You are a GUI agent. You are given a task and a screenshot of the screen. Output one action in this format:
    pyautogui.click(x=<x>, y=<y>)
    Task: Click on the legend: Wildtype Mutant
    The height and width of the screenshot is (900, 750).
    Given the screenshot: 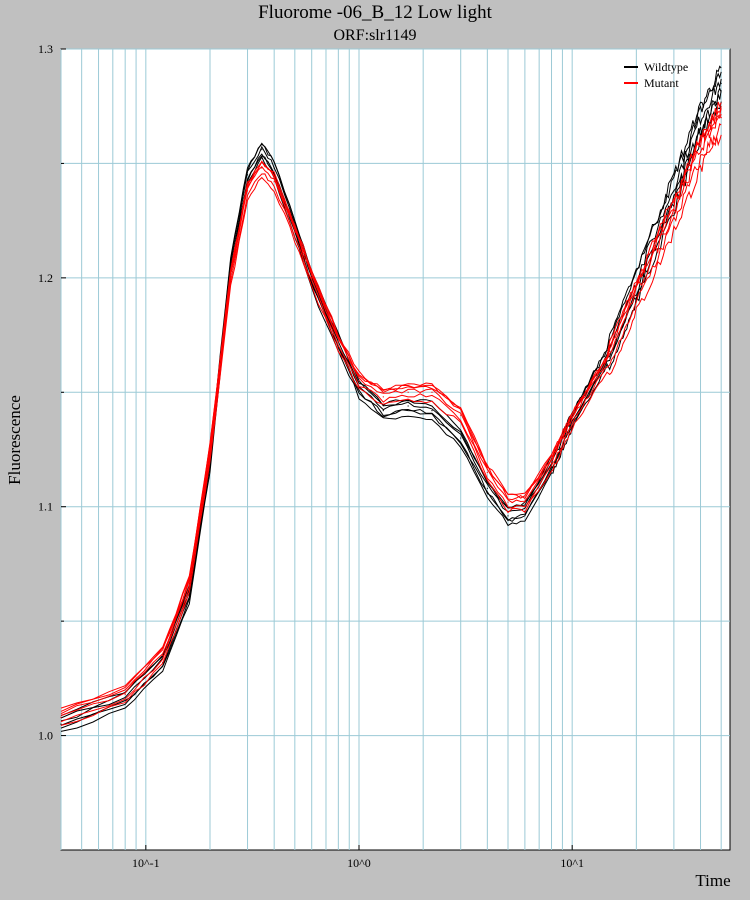 What is the action you would take?
    pyautogui.click(x=656, y=75)
    